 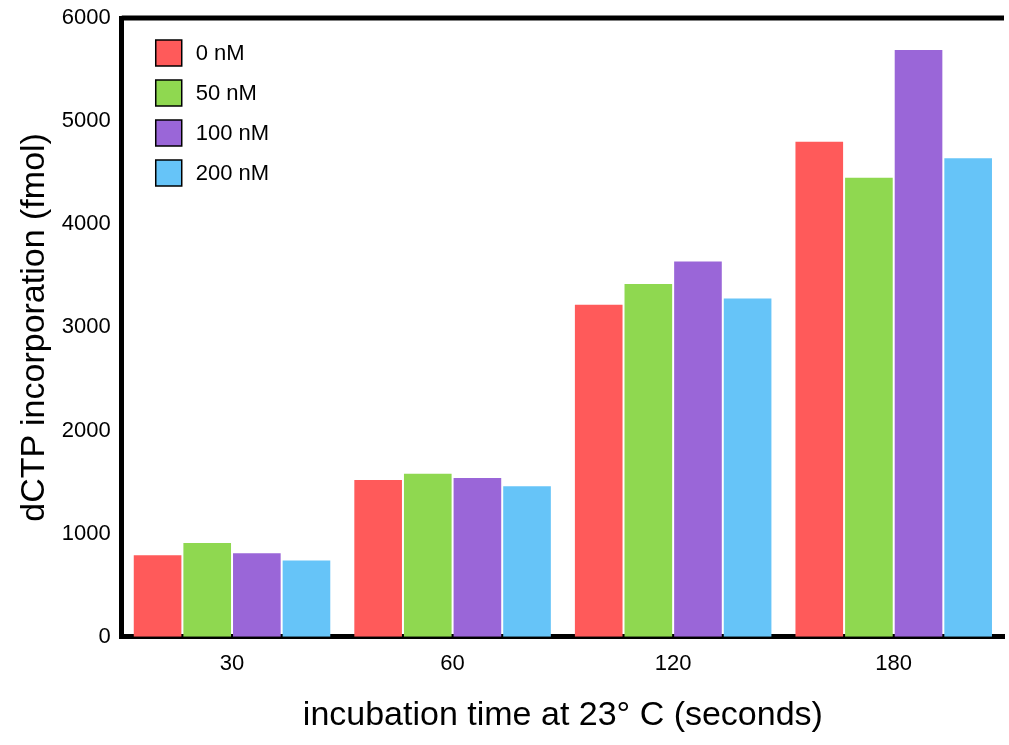 What do you see at coordinates (452, 663) in the screenshot?
I see `x-tick-label: 60` at bounding box center [452, 663].